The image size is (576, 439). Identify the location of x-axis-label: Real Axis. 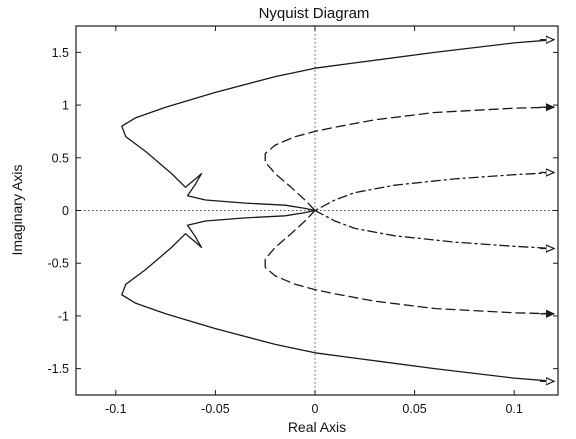
(317, 427).